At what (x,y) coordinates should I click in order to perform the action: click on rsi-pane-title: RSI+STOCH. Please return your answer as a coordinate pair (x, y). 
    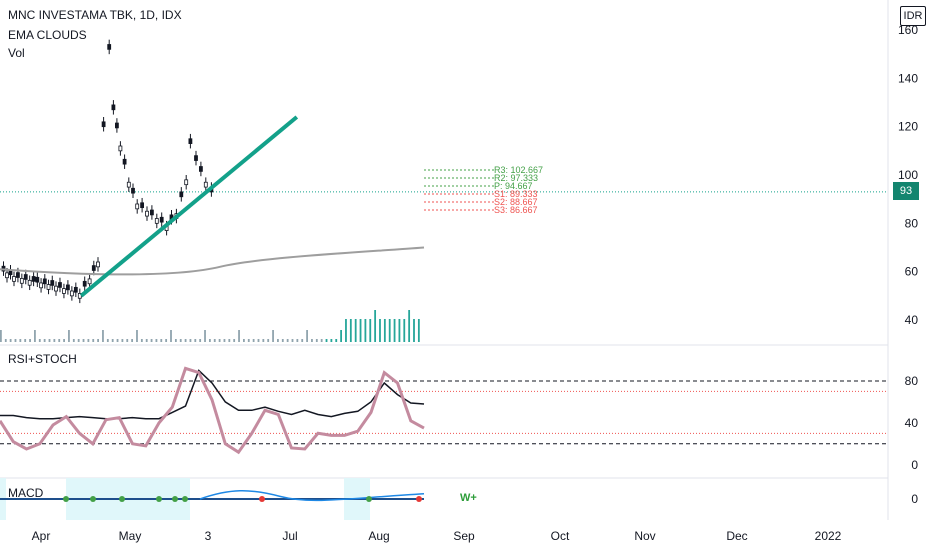
    Looking at the image, I should click on (42, 359).